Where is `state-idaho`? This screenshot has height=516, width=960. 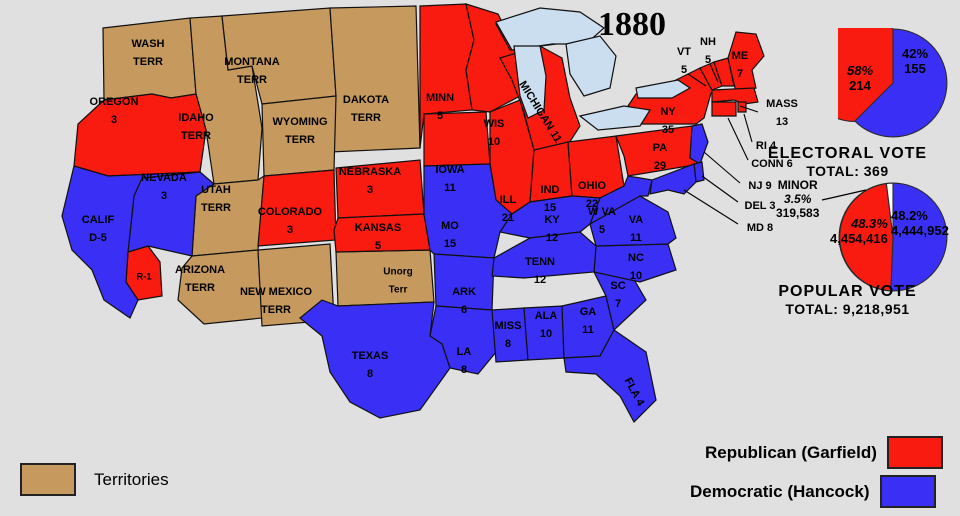
state-idaho is located at coordinates (226, 100).